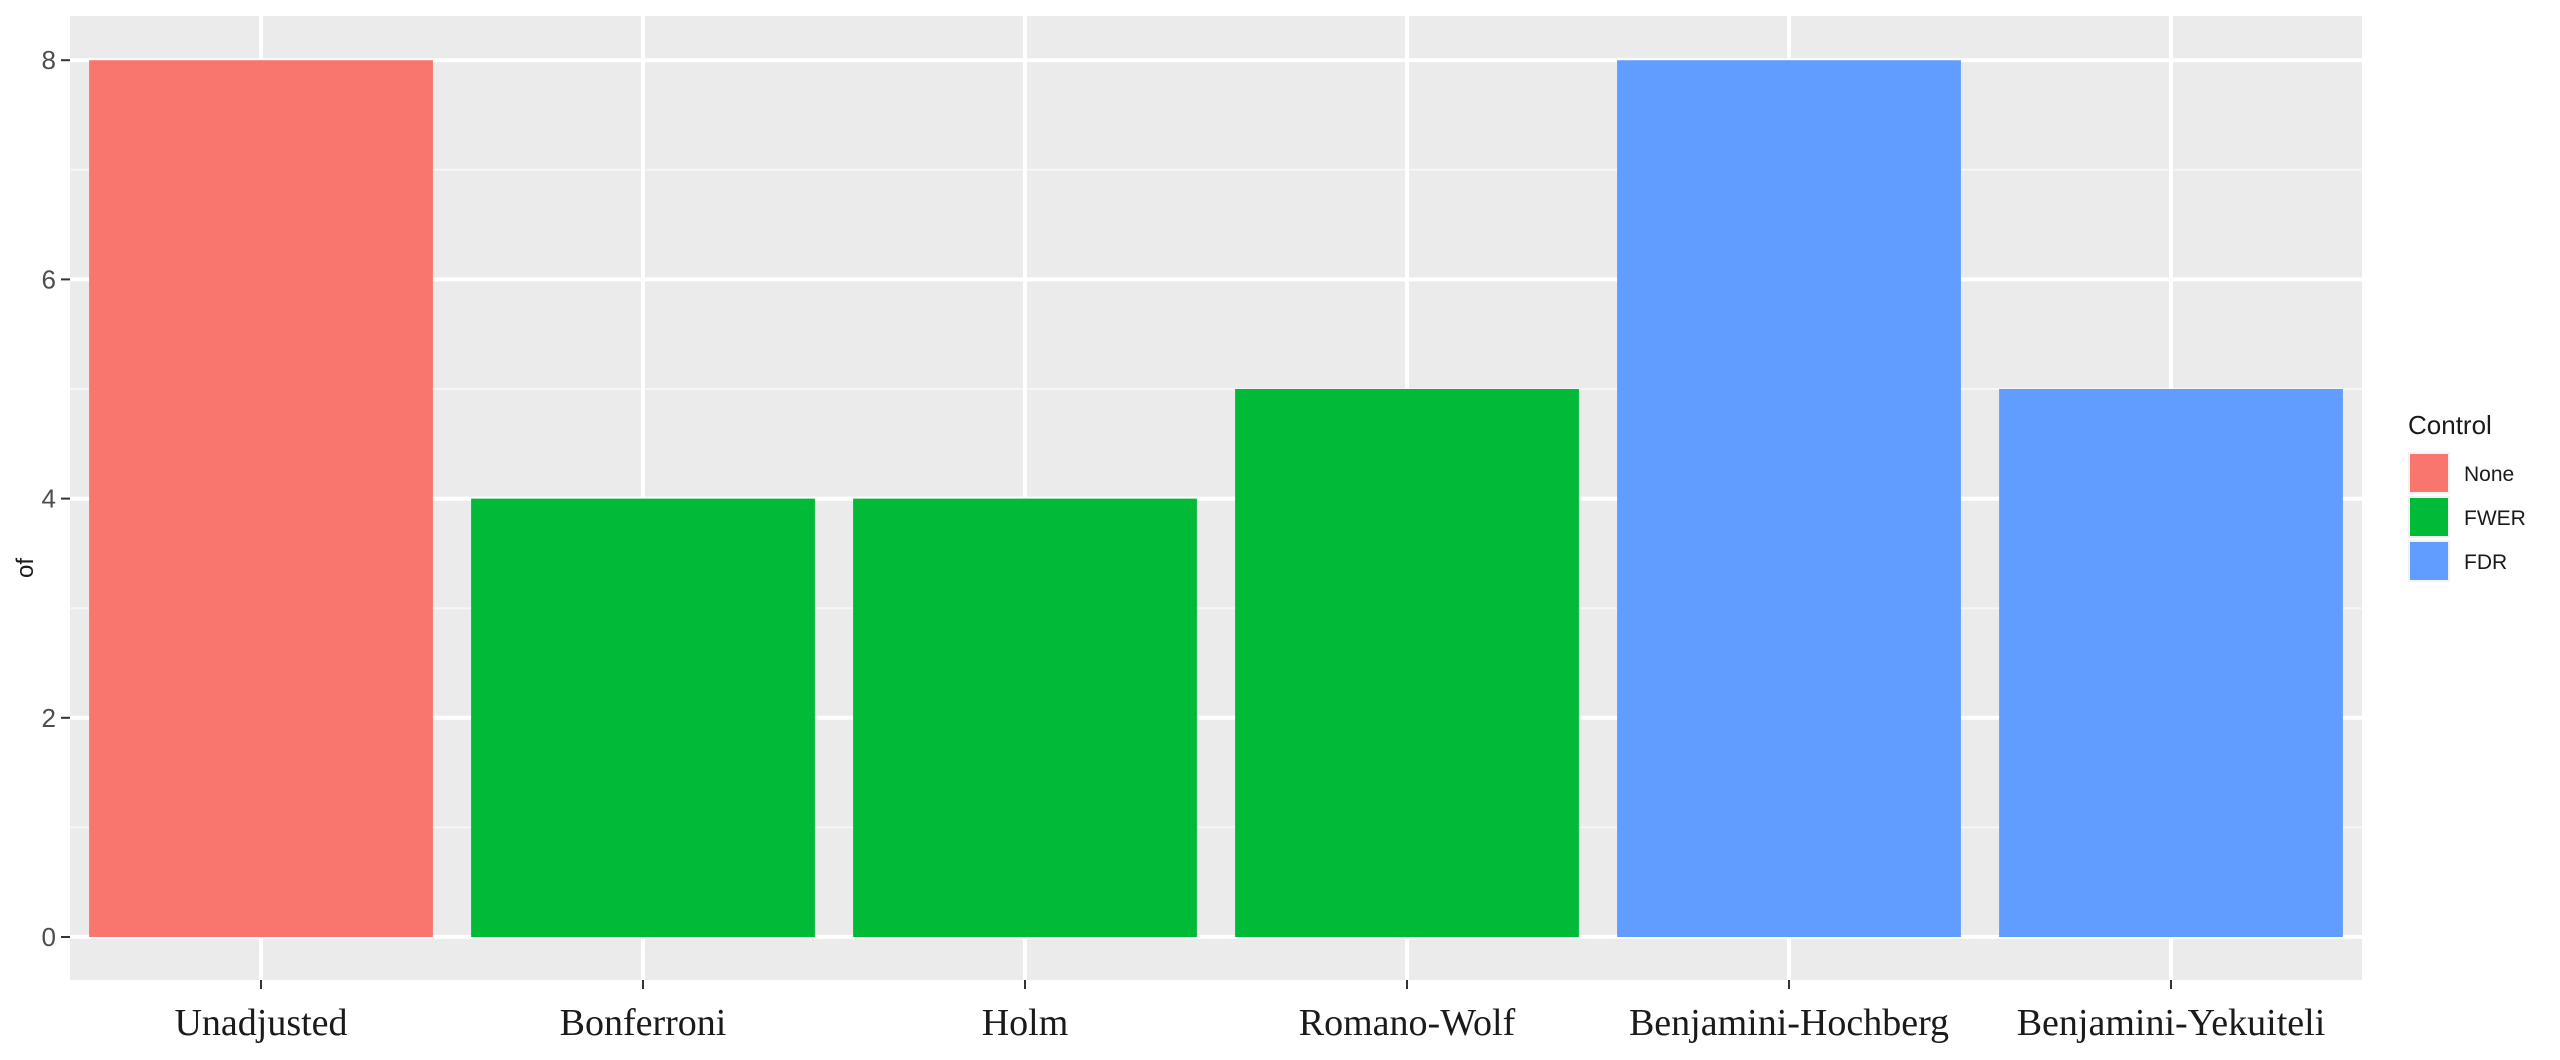 Image resolution: width=2560 pixels, height=1060 pixels. I want to click on y-axis-ticks: 0 2 4 6 8, so click(56, 498).